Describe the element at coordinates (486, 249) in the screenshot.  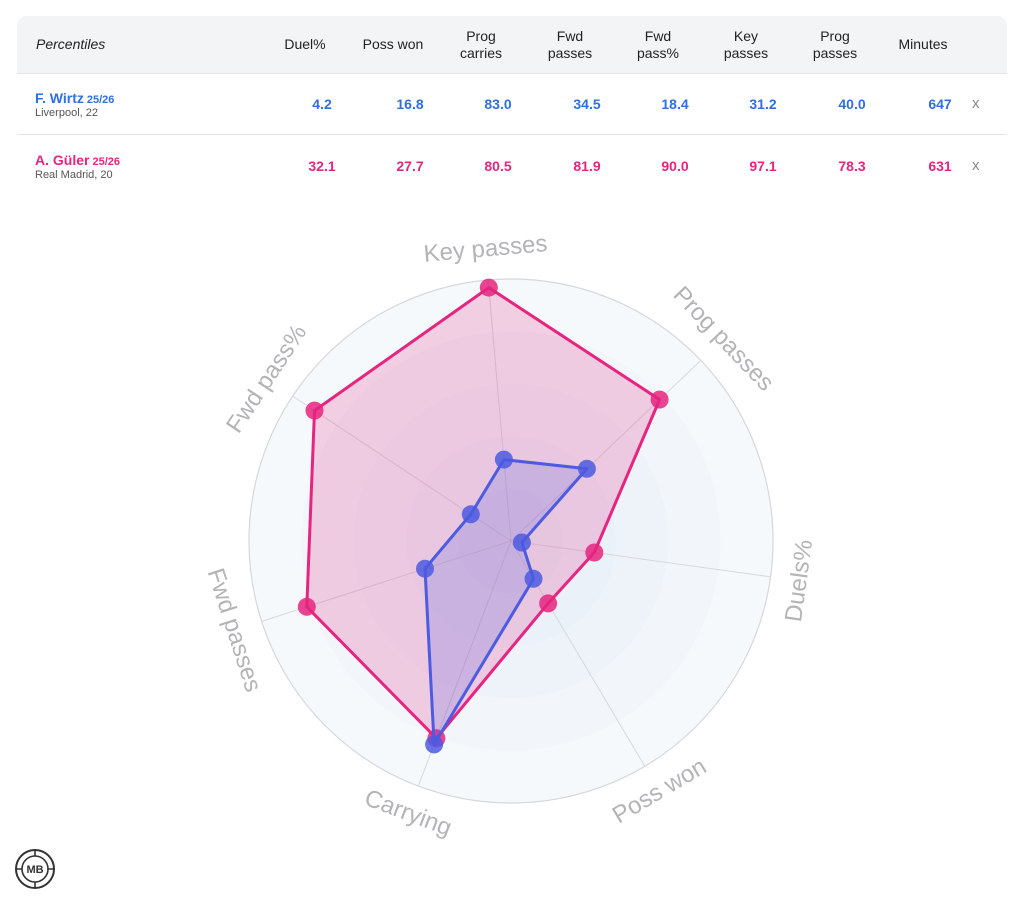
I see `axis-label: Key passes` at that location.